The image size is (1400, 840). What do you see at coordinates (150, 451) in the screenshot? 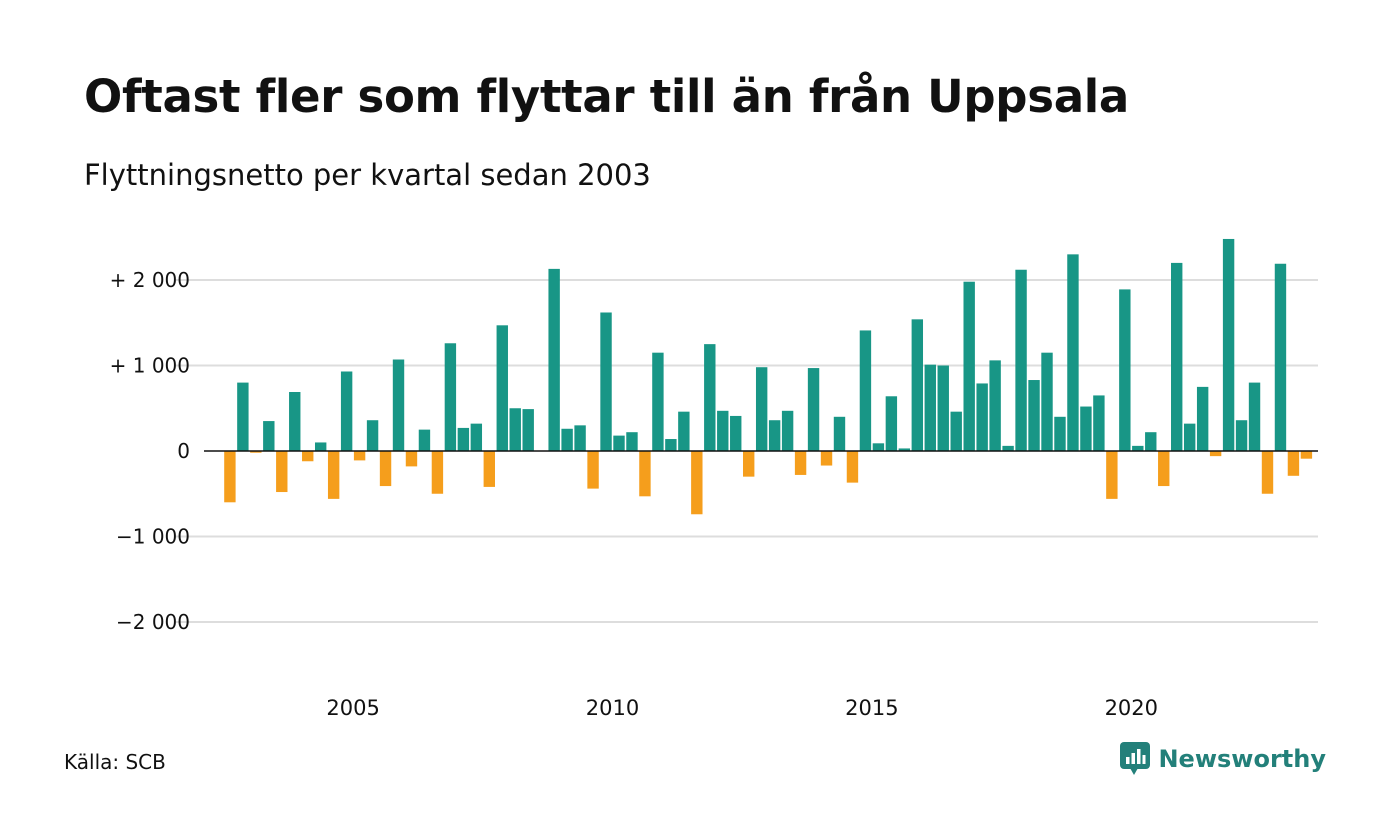
I see `y-axis-labels: + 2 000 + 1 000 0 −1 000 −2 000` at bounding box center [150, 451].